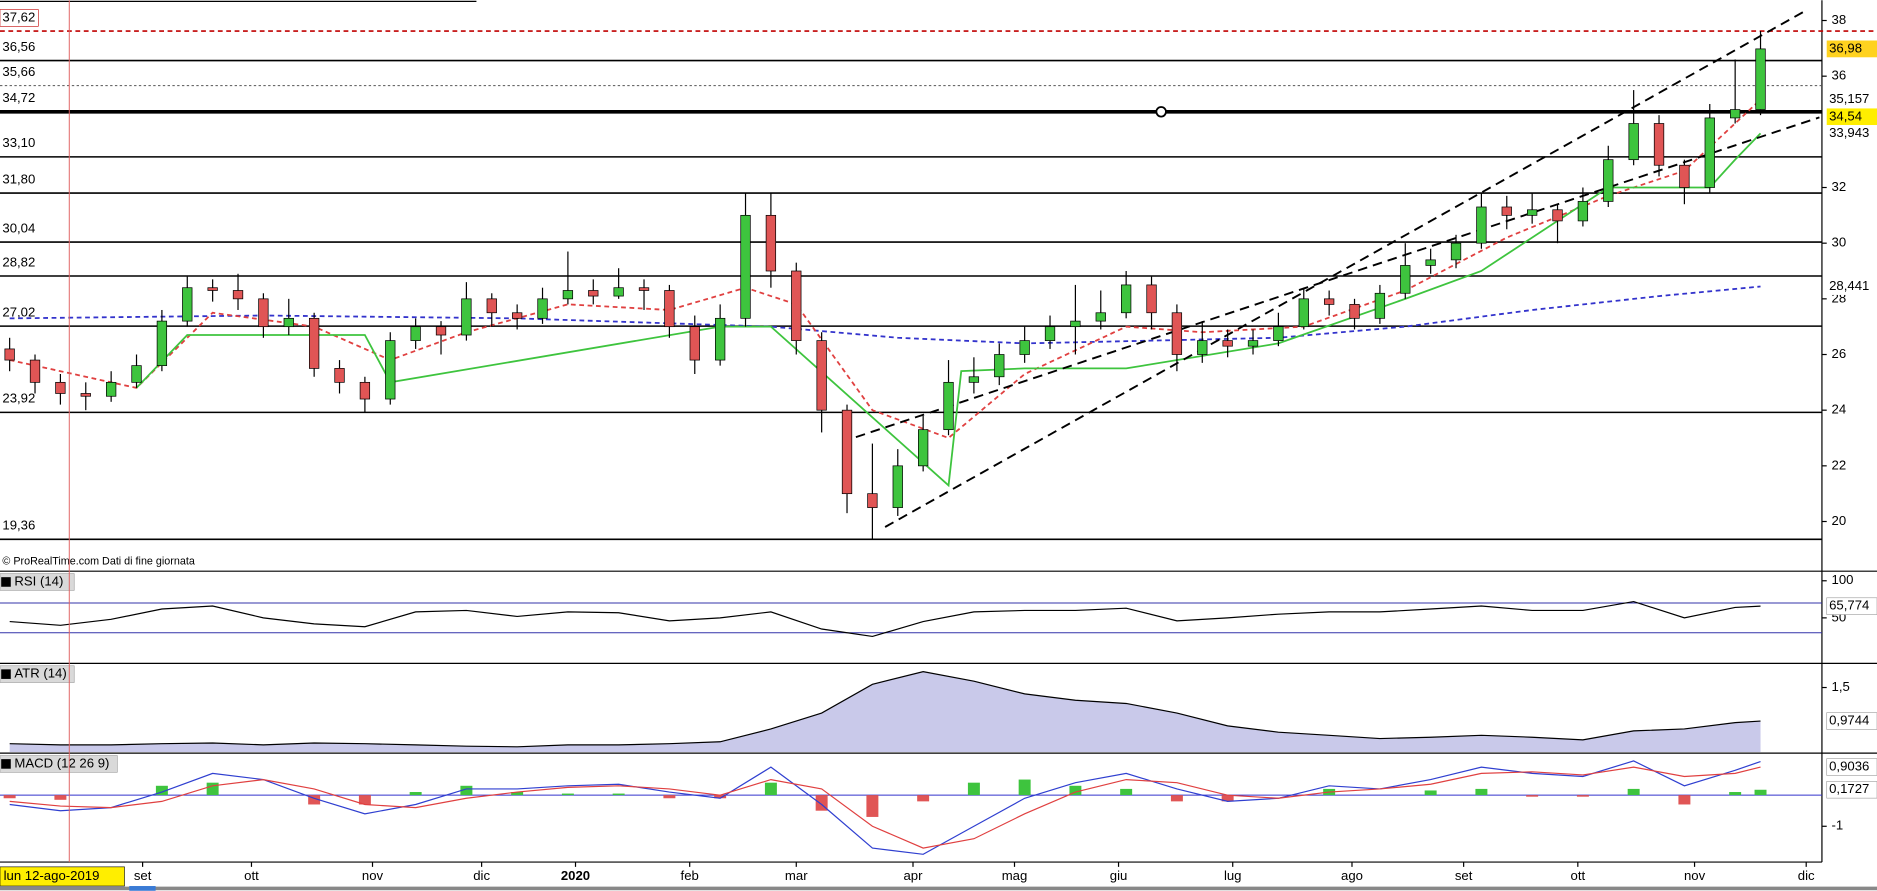 This screenshot has height=891, width=1877. What do you see at coordinates (1839, 19) in the screenshot?
I see `y-tick-label: 38` at bounding box center [1839, 19].